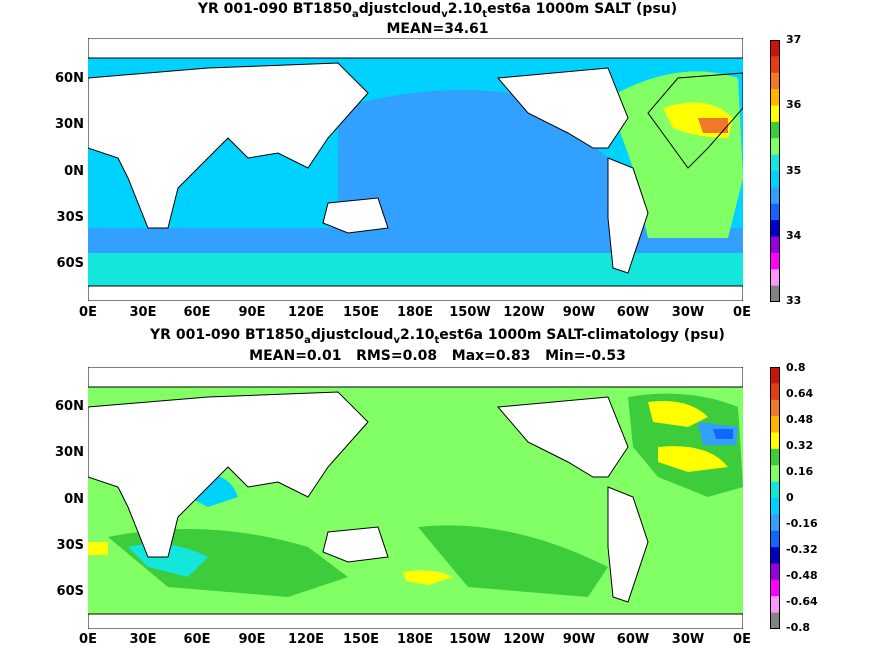 Image resolution: width=875 pixels, height=656 pixels. I want to click on map2-stats: MEAN=0.01 RMS=0.08 Max=0.83 Min=-0.53, so click(437, 356).